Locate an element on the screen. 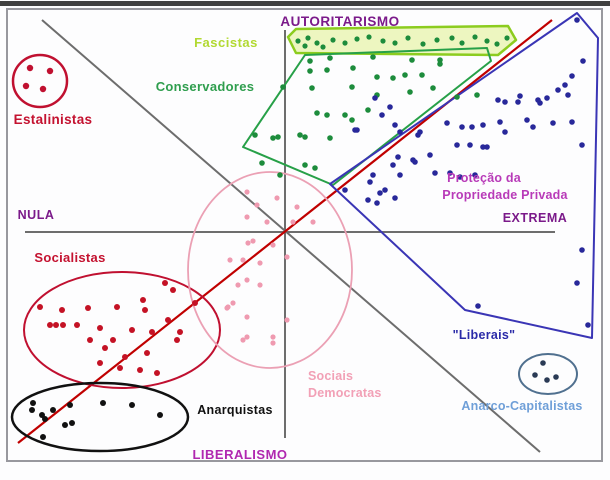  estalinistas-circle-outline is located at coordinates (40, 81).